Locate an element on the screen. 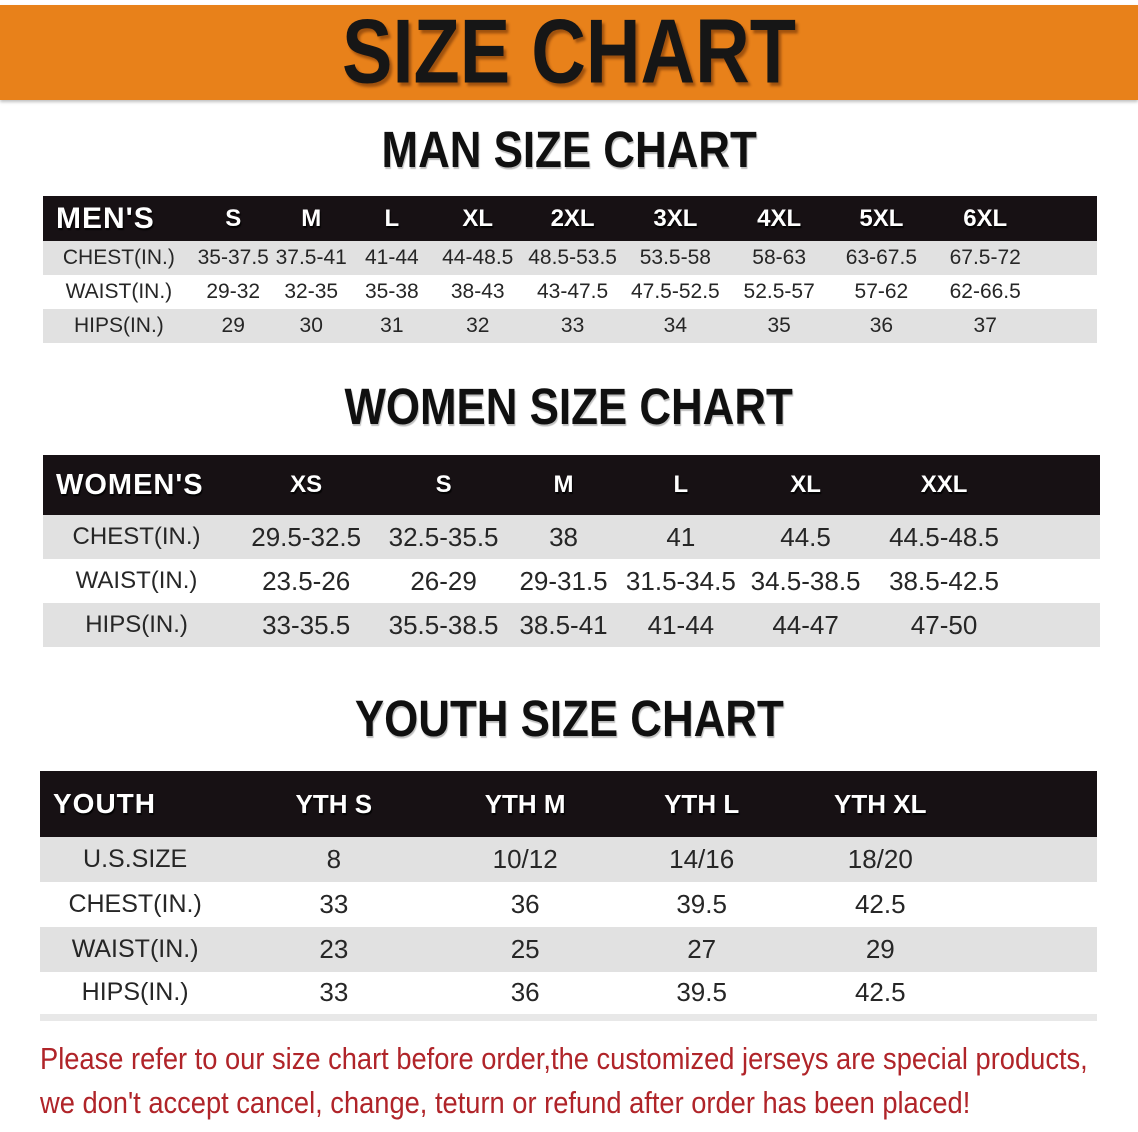  table-cell: 48.5-53.5 is located at coordinates (572, 257).